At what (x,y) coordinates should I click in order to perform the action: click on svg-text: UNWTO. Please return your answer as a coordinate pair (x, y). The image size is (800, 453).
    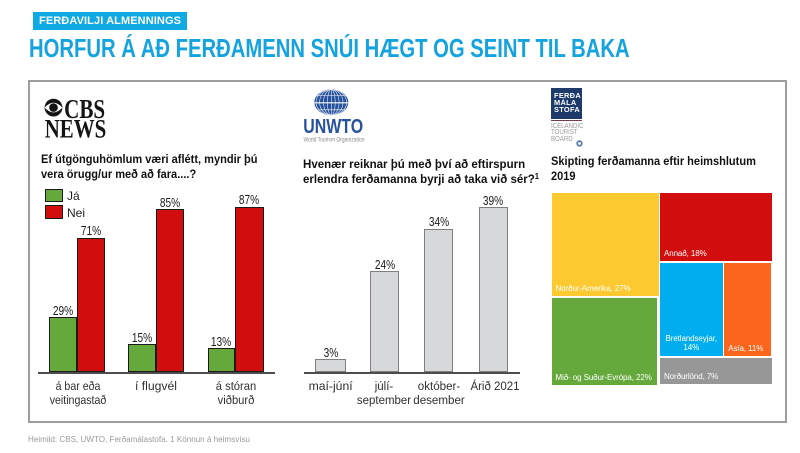
    Looking at the image, I should click on (333, 127).